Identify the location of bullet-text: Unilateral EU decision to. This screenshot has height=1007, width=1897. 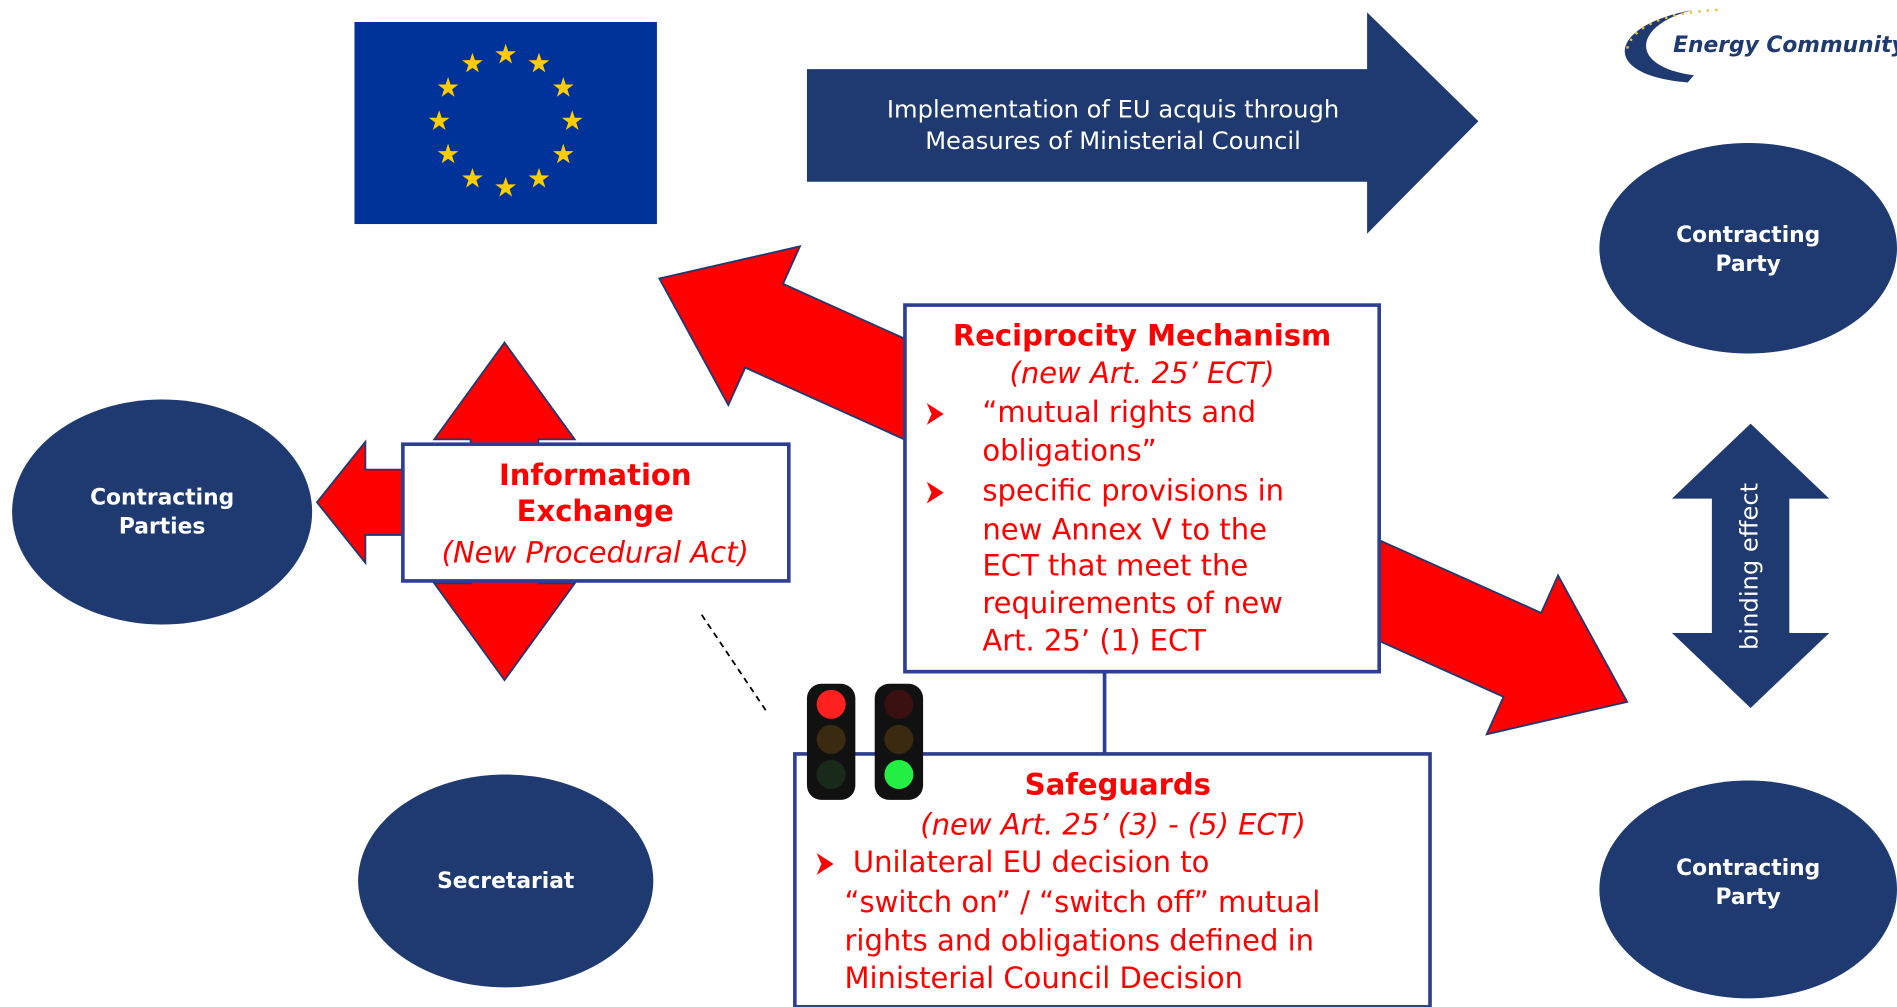
(1031, 862).